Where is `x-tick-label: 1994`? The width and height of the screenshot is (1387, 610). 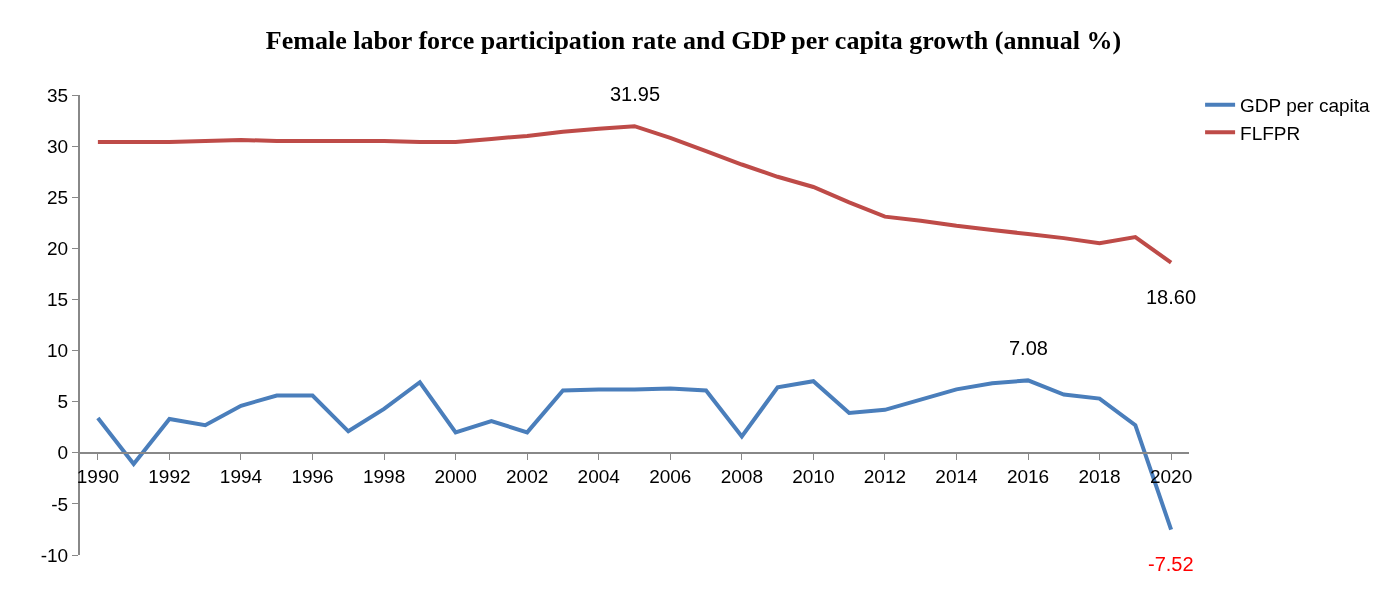 x-tick-label: 1994 is located at coordinates (241, 476).